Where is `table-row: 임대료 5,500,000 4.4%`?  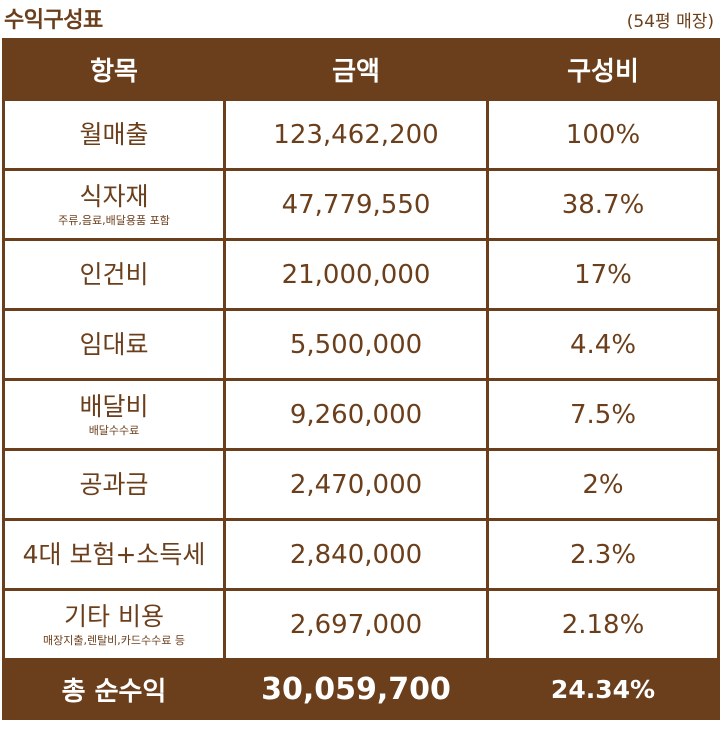 table-row: 임대료 5,500,000 4.4% is located at coordinates (361, 344).